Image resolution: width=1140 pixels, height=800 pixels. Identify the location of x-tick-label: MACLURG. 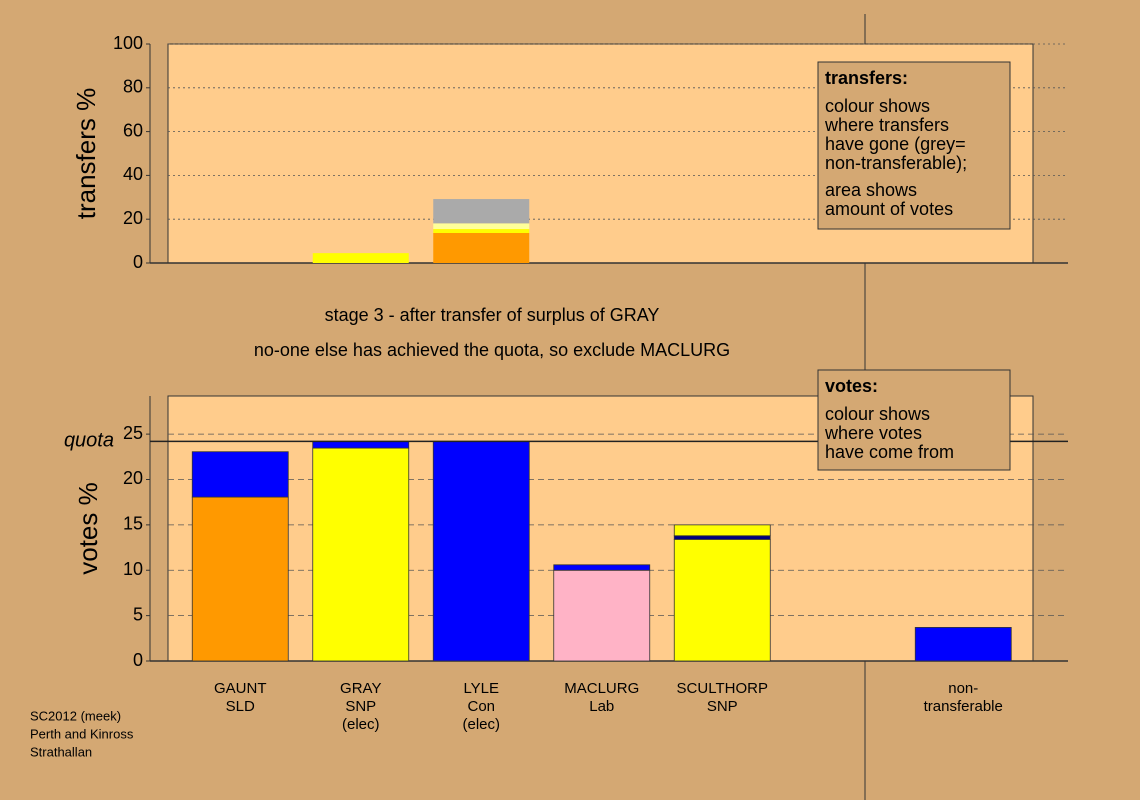
(601, 688).